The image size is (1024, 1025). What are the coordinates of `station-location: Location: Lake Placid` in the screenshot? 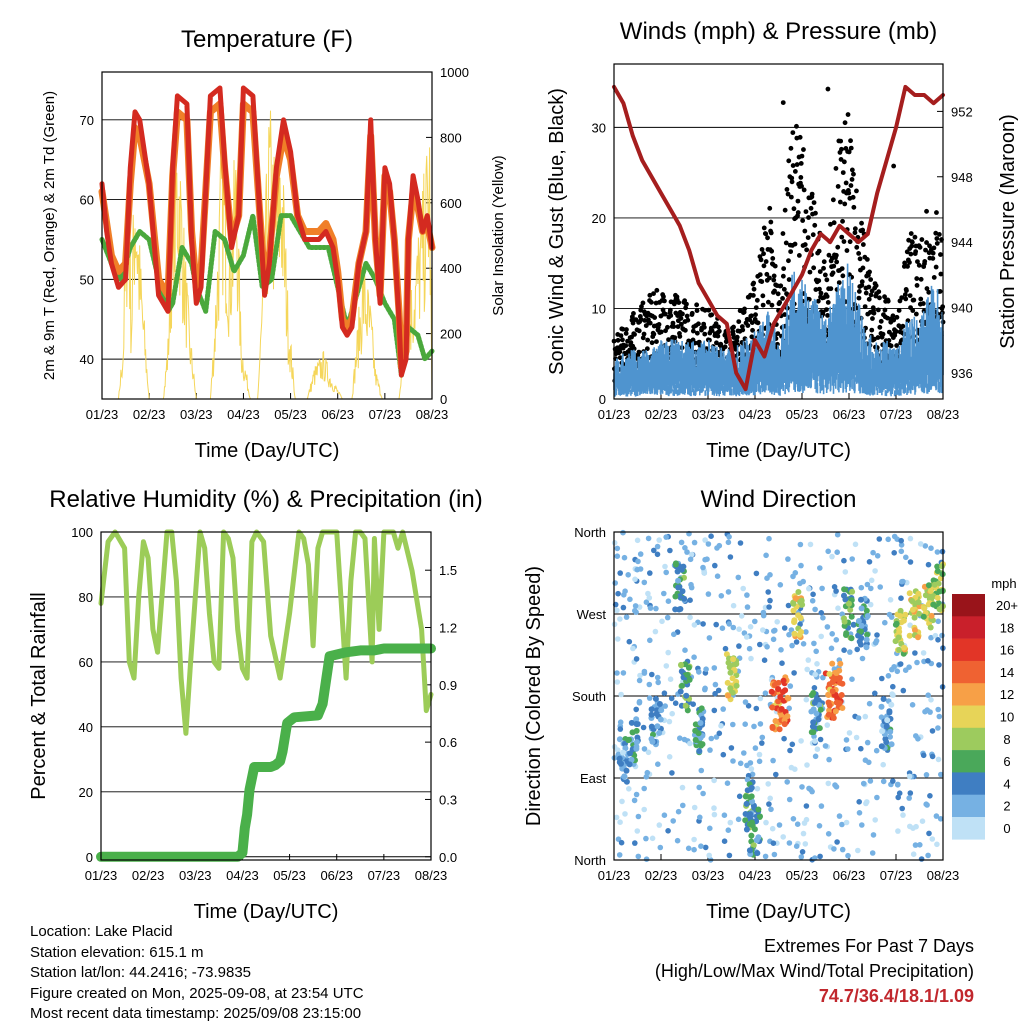 It's located at (101, 931).